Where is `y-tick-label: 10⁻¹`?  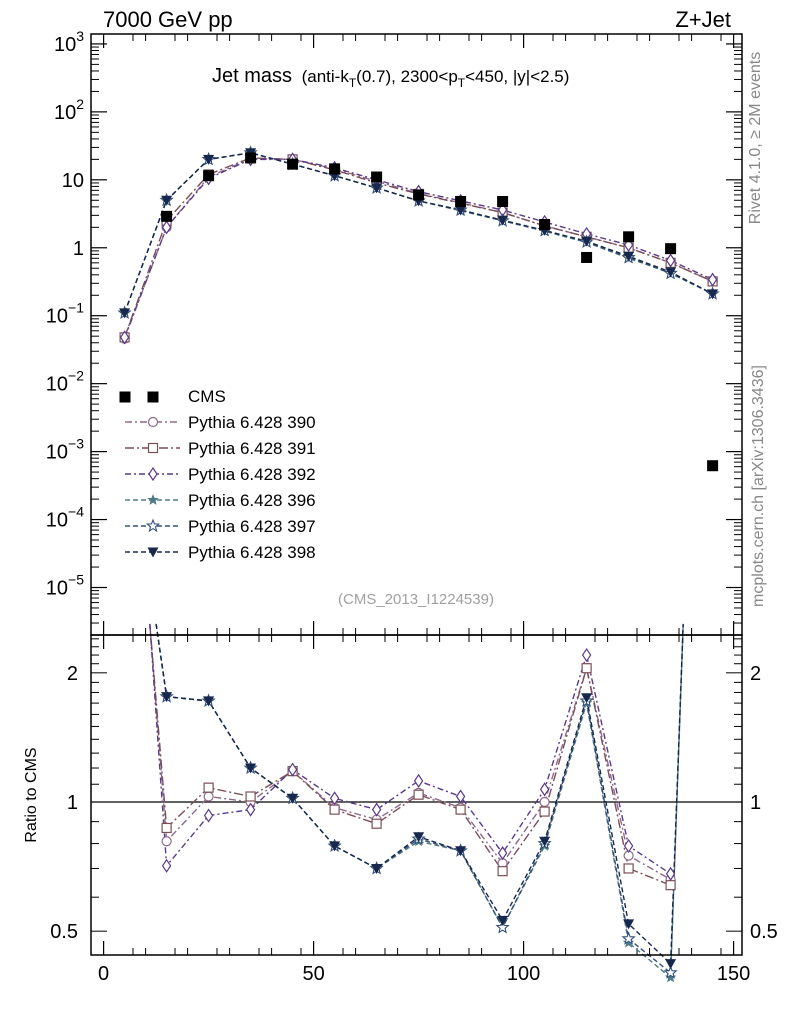 y-tick-label: 10⁻¹ is located at coordinates (65, 314).